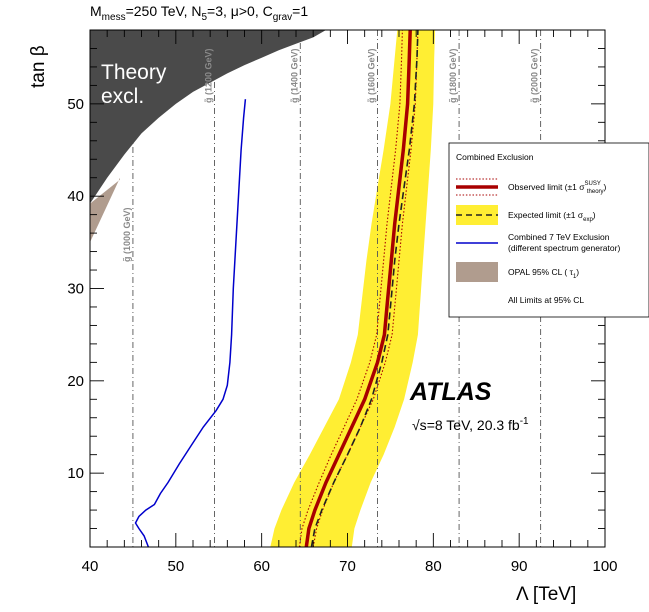  Describe the element at coordinates (208, 117) in the screenshot. I see `theory-excluded-region` at that location.